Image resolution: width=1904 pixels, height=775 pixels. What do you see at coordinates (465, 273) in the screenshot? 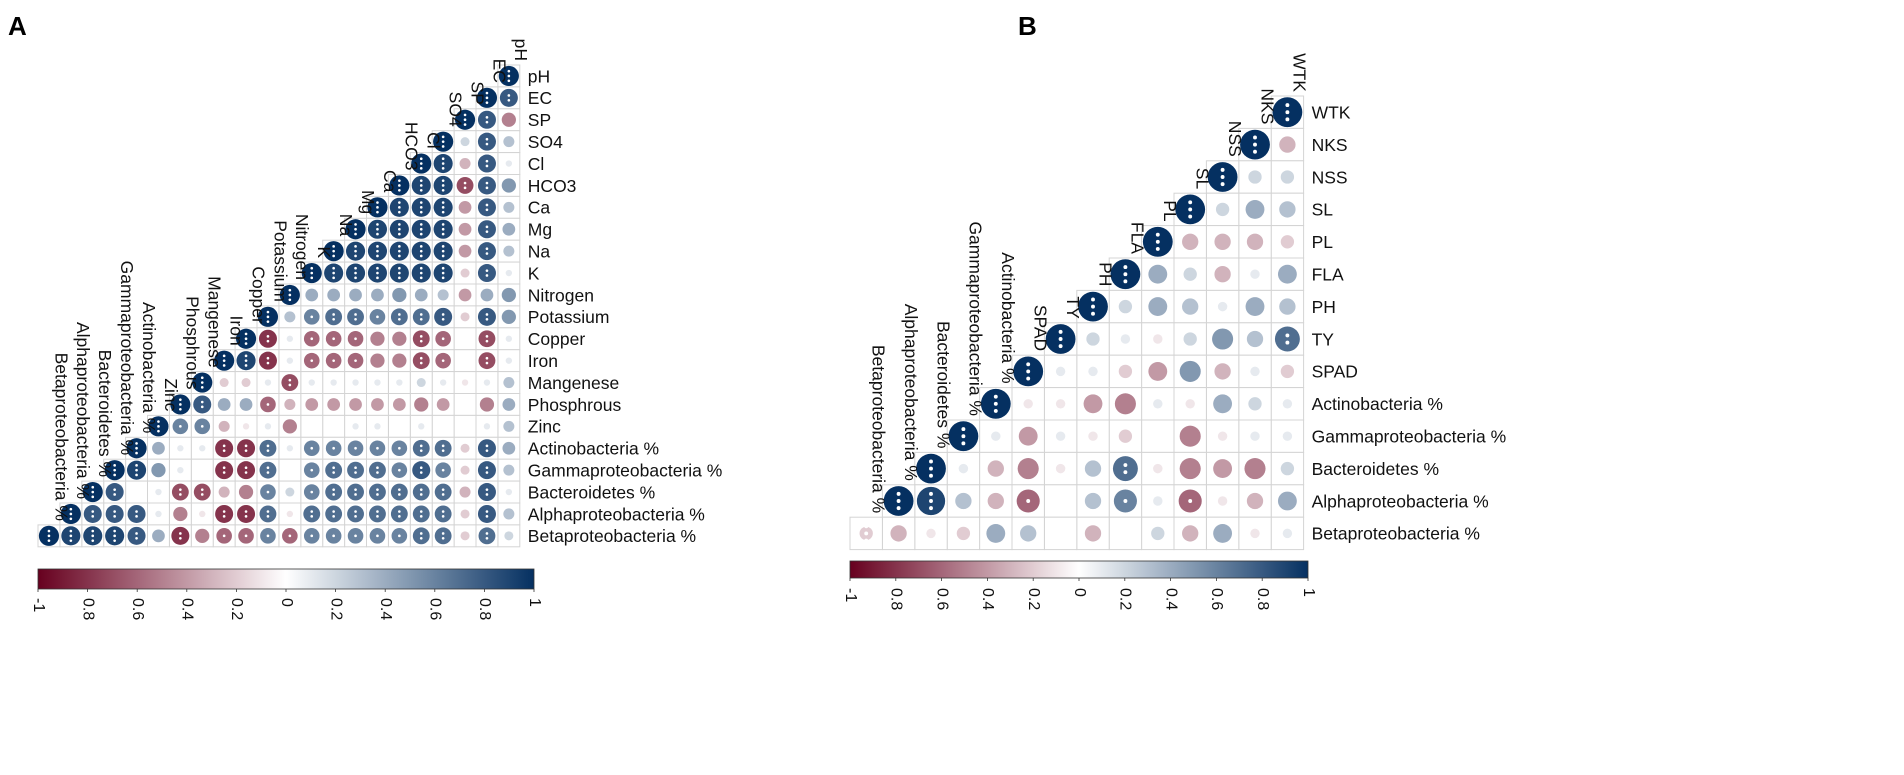
I see `corr-circle-k-sp` at bounding box center [465, 273].